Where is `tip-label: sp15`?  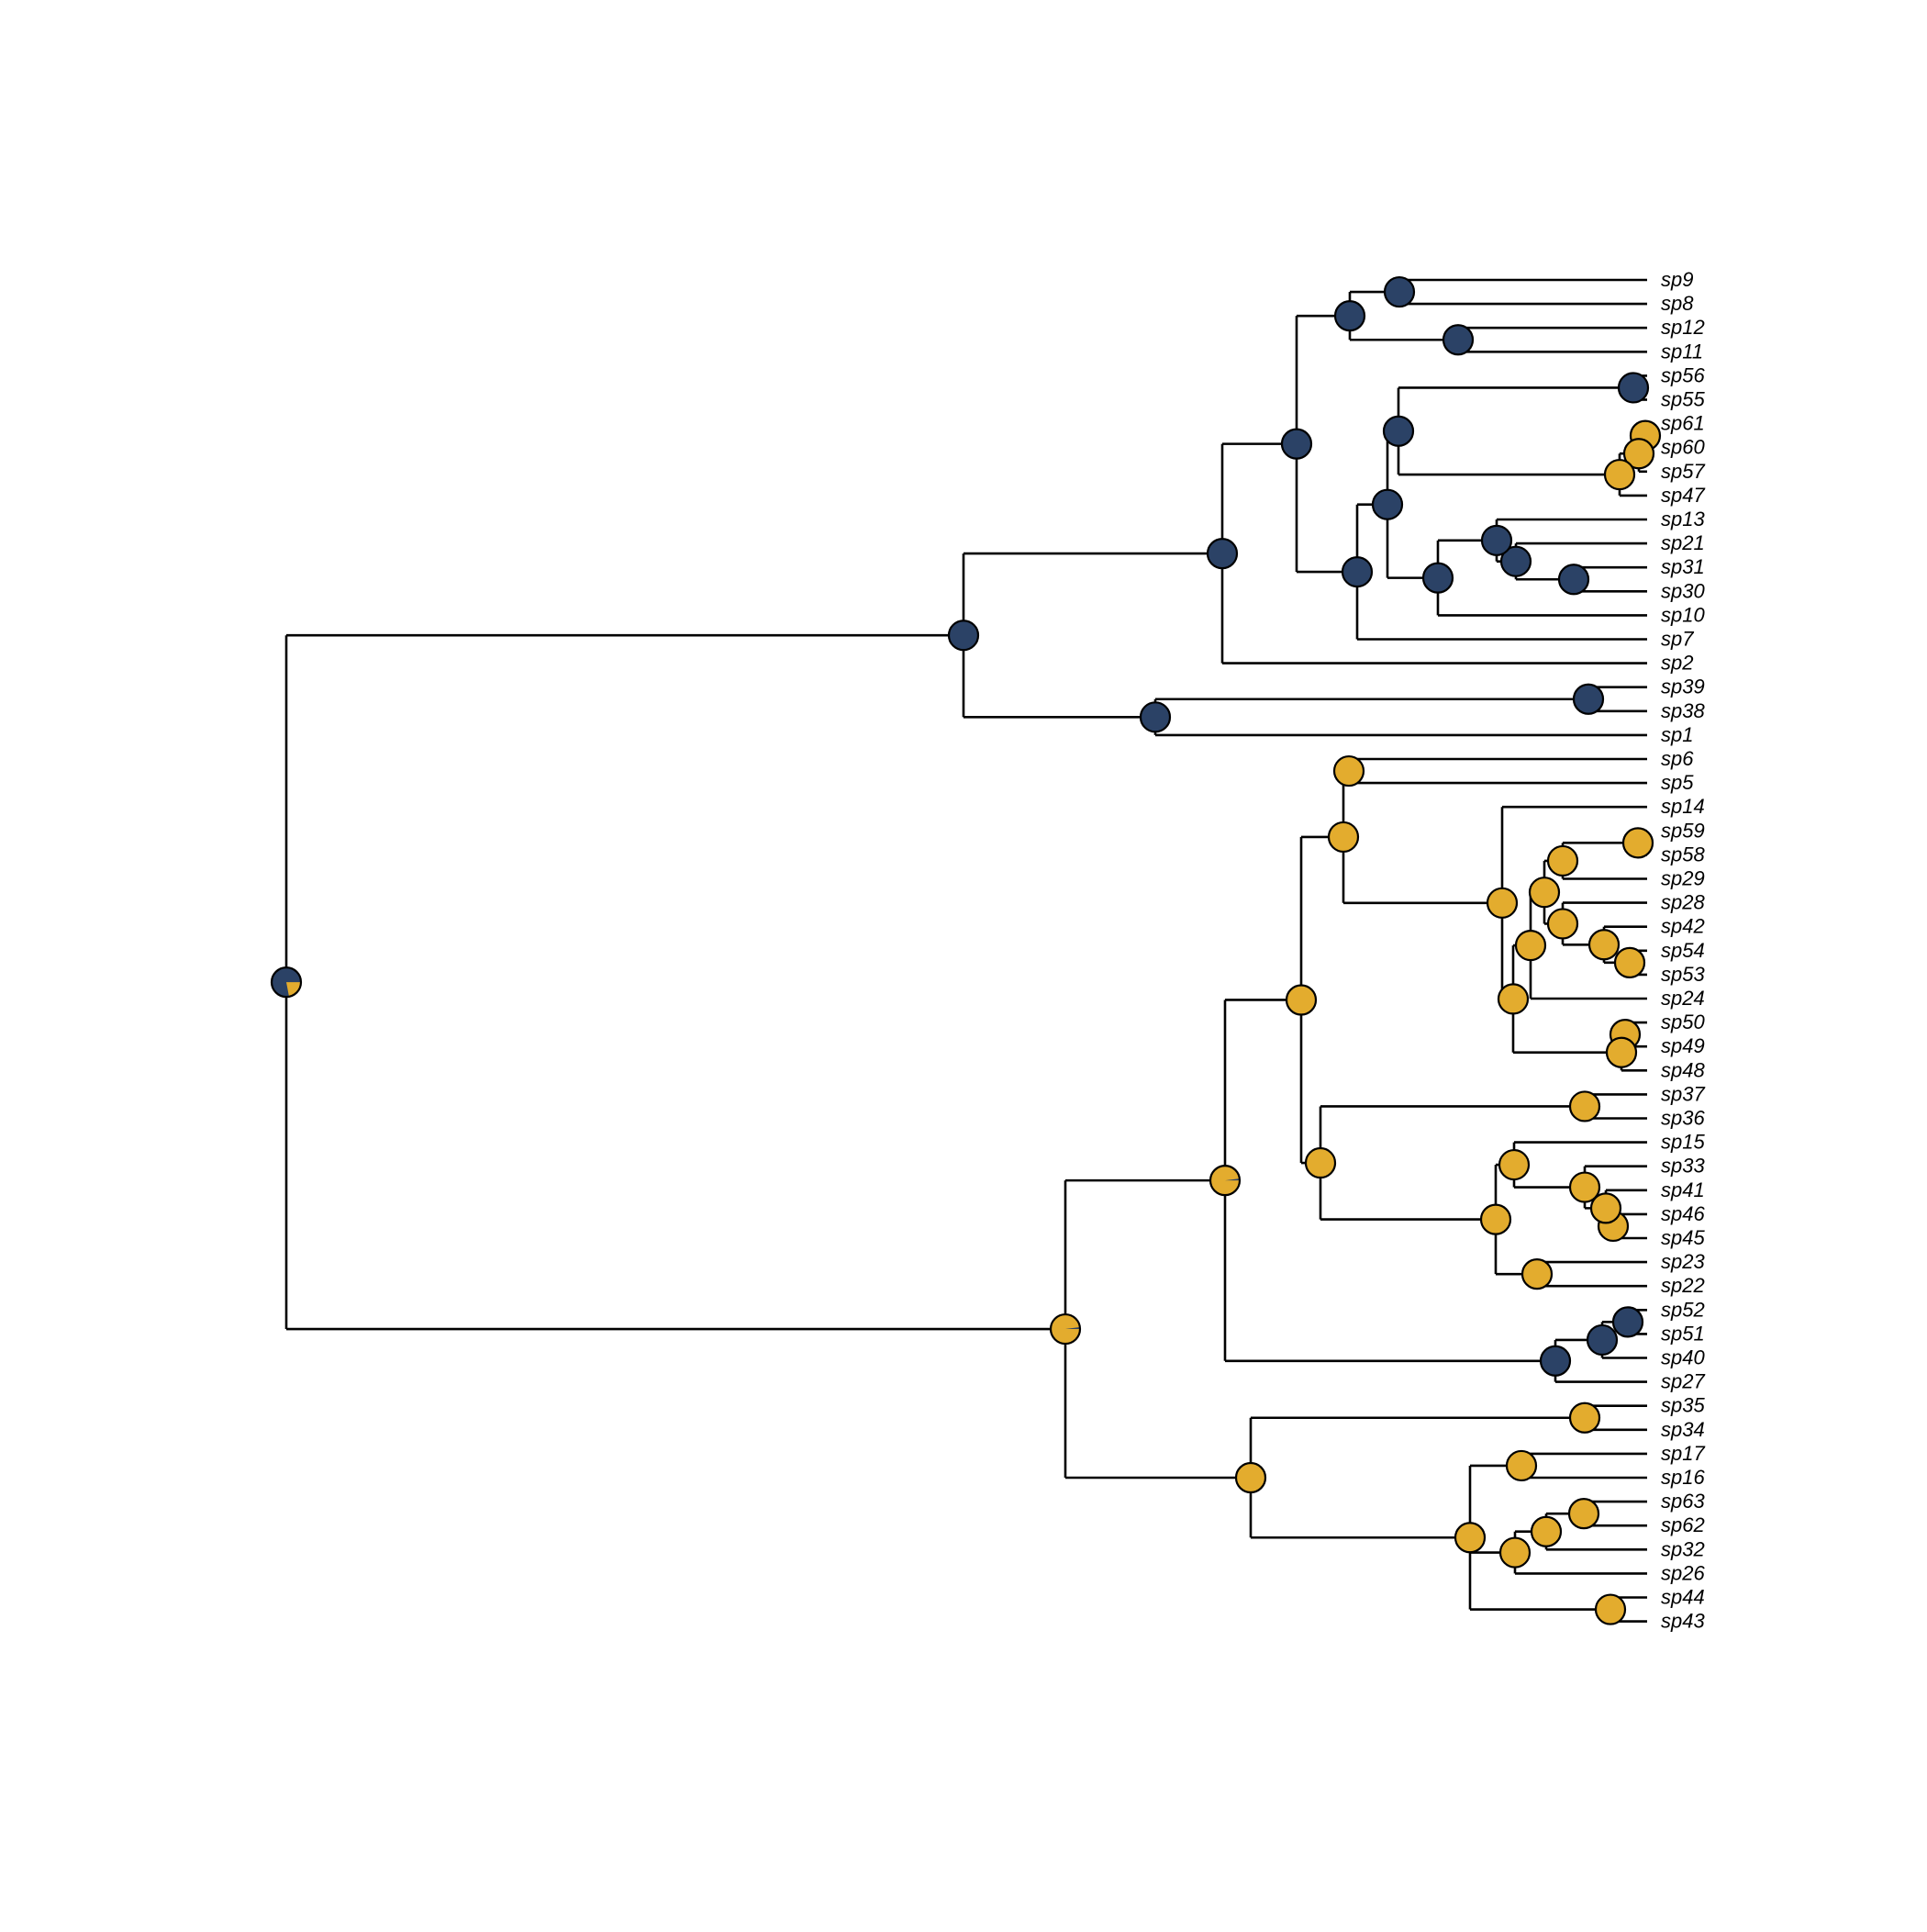 tip-label: sp15 is located at coordinates (1683, 1142).